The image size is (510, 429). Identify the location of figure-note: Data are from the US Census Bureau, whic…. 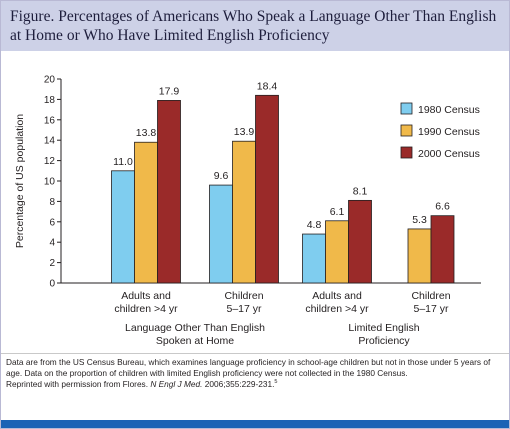
(254, 373).